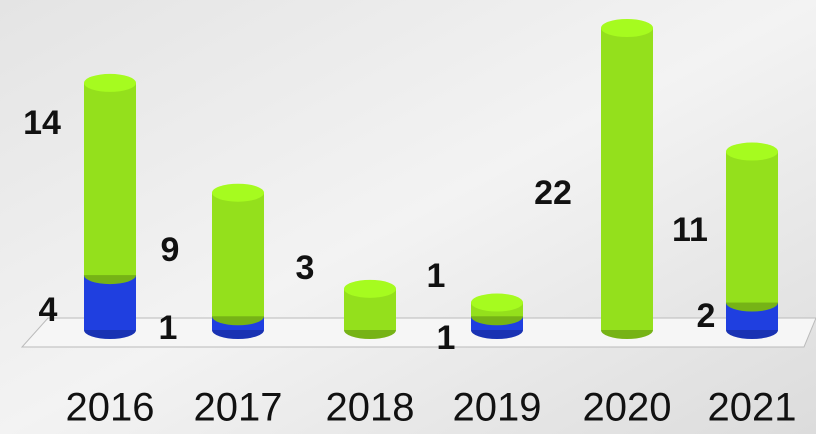 This screenshot has height=434, width=816. Describe the element at coordinates (627, 408) in the screenshot. I see `x-tick-label: 2020` at that location.